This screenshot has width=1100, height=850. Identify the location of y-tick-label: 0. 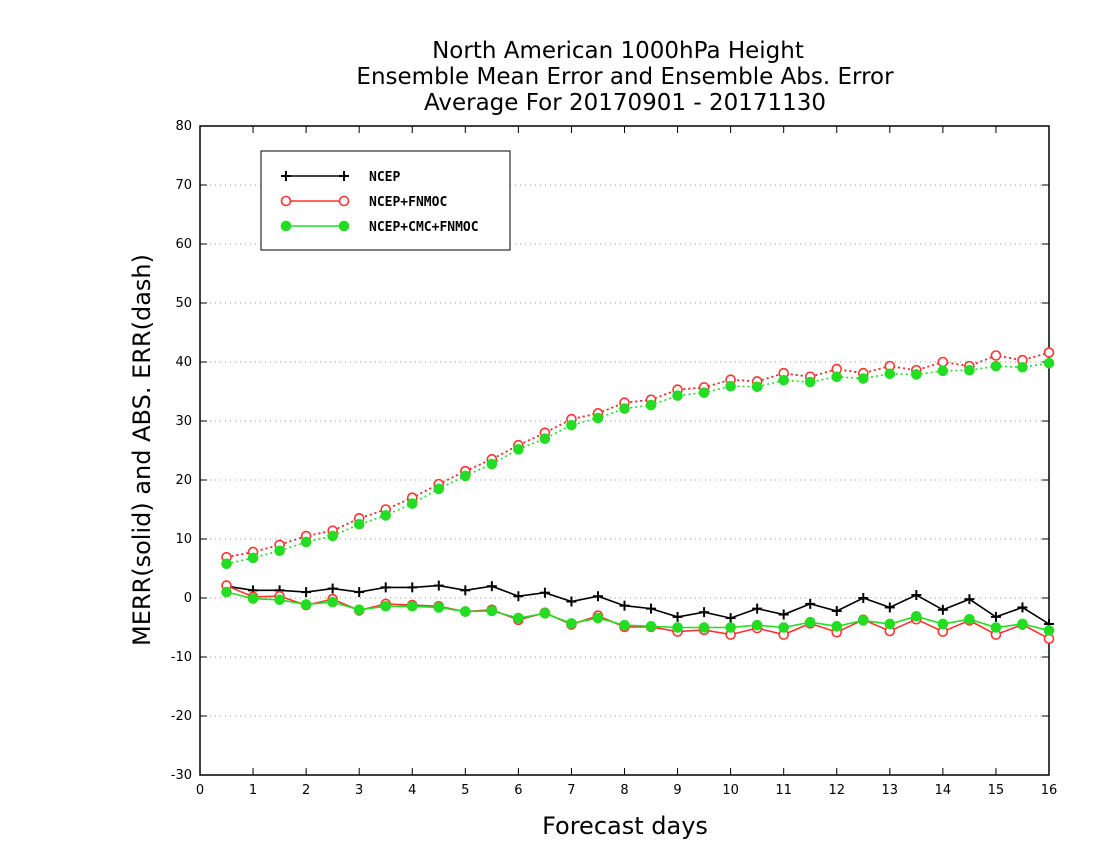
(188, 598).